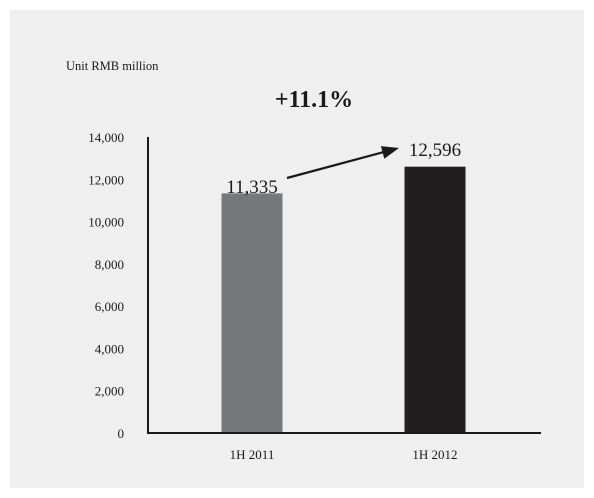  I want to click on y-tick-label: 8,000, so click(109, 264).